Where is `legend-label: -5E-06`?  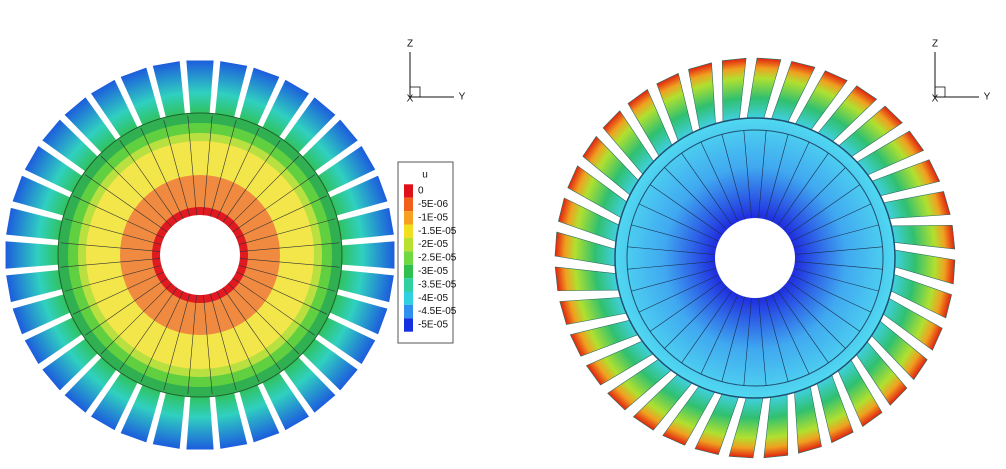
legend-label: -5E-06 is located at coordinates (433, 204).